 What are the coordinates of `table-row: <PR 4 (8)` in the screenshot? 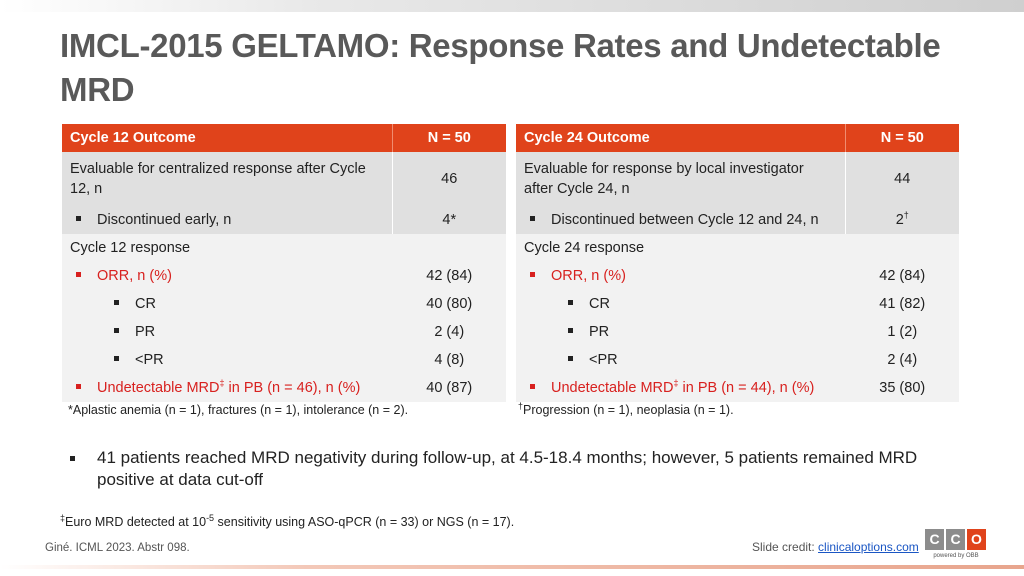 It's located at (284, 360).